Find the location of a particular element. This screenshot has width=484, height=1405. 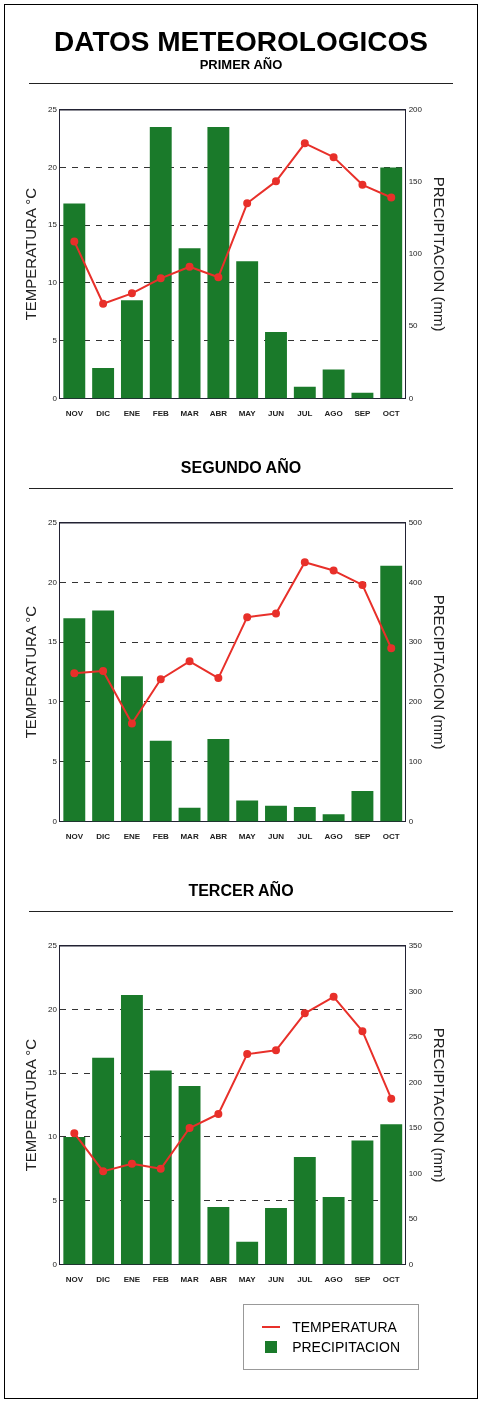

y2-tick-label: 100 is located at coordinates (415, 761).